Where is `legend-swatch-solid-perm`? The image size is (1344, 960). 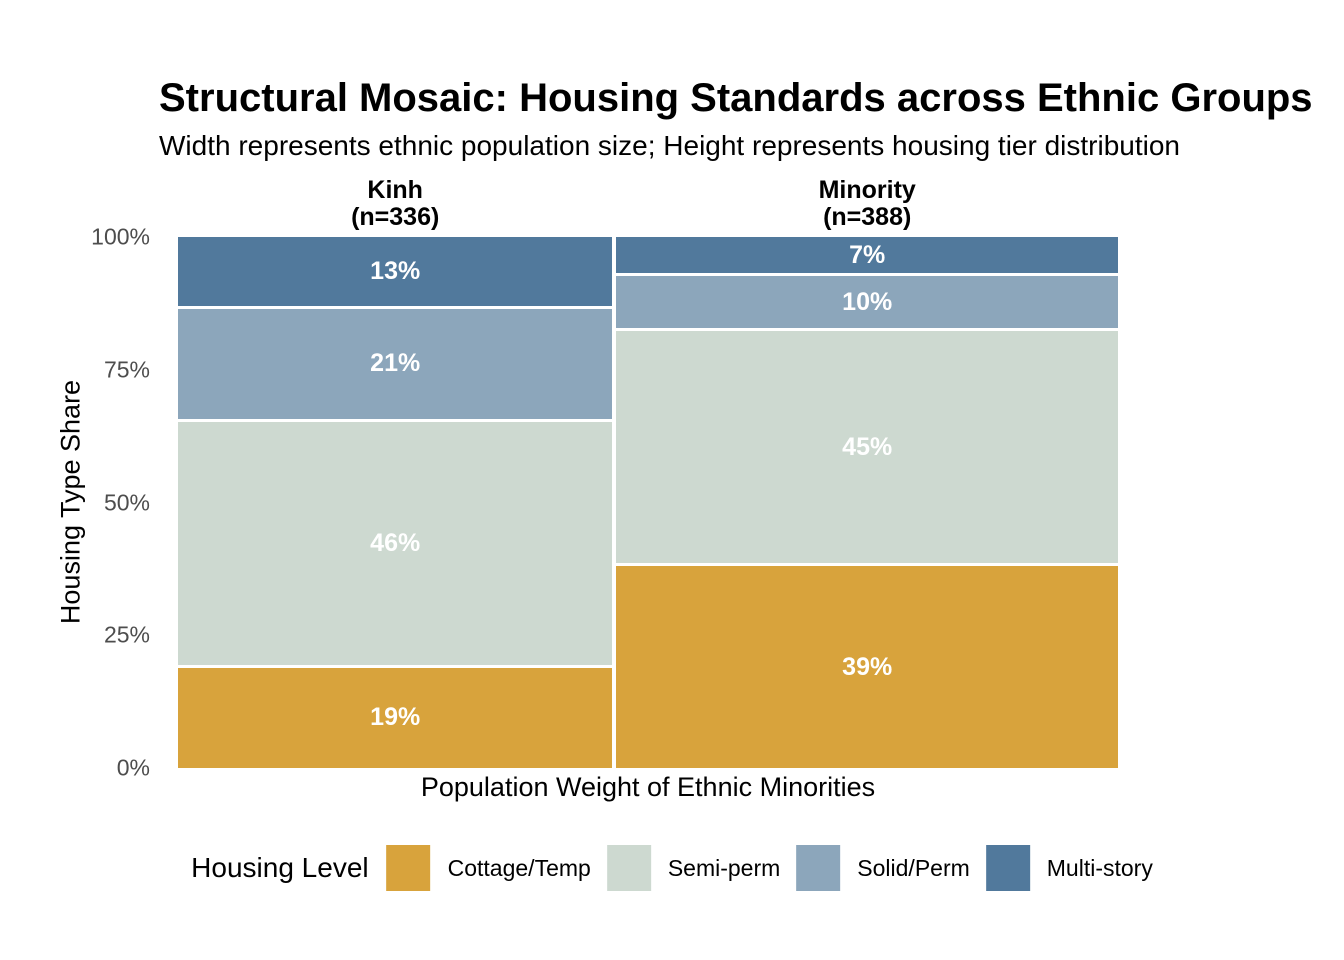
legend-swatch-solid-perm is located at coordinates (818, 868).